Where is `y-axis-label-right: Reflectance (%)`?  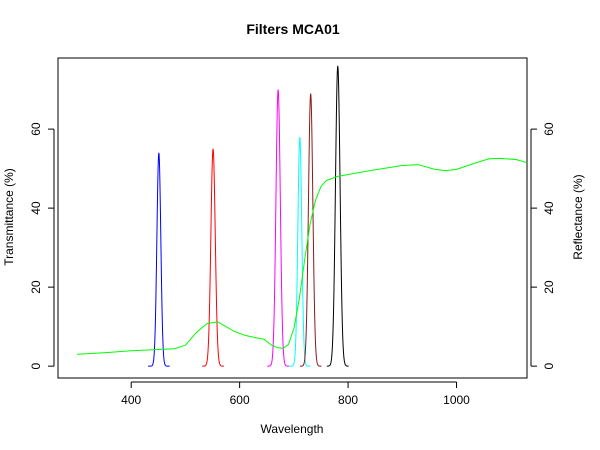
y-axis-label-right: Reflectance (%) is located at coordinates (578, 216).